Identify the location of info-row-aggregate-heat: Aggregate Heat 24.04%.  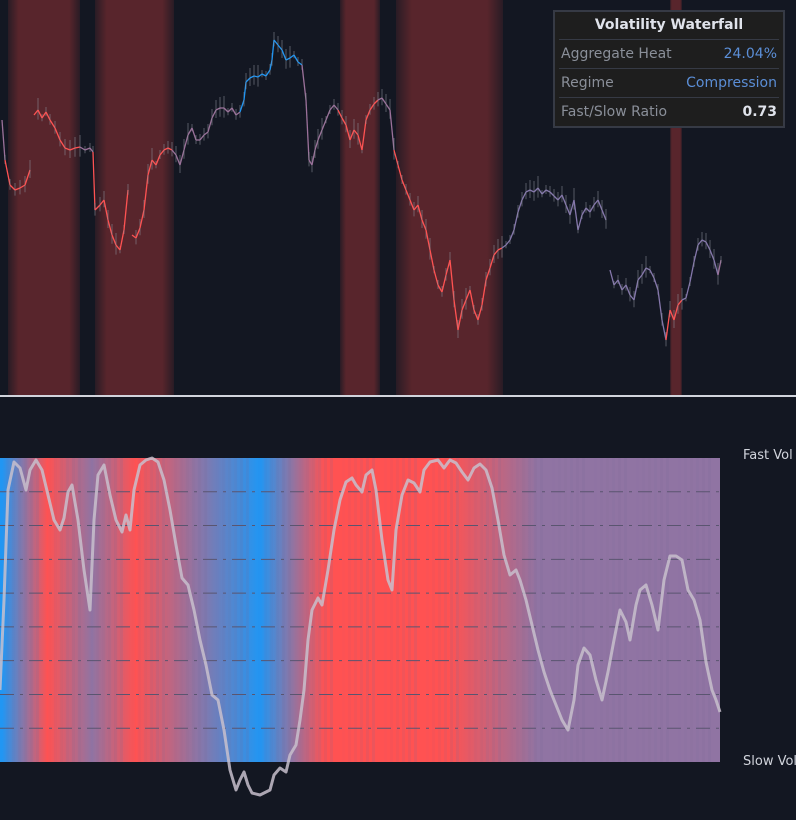
(669, 53).